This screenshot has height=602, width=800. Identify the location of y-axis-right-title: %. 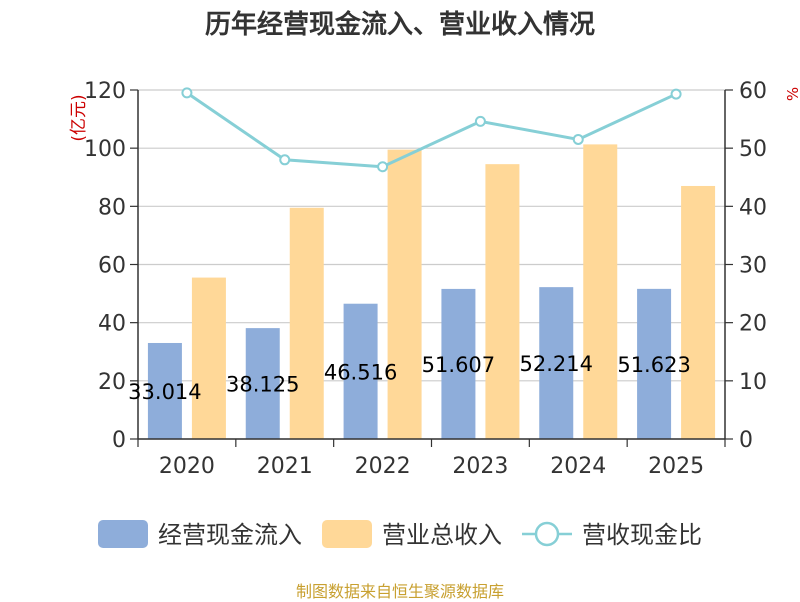
(792, 94).